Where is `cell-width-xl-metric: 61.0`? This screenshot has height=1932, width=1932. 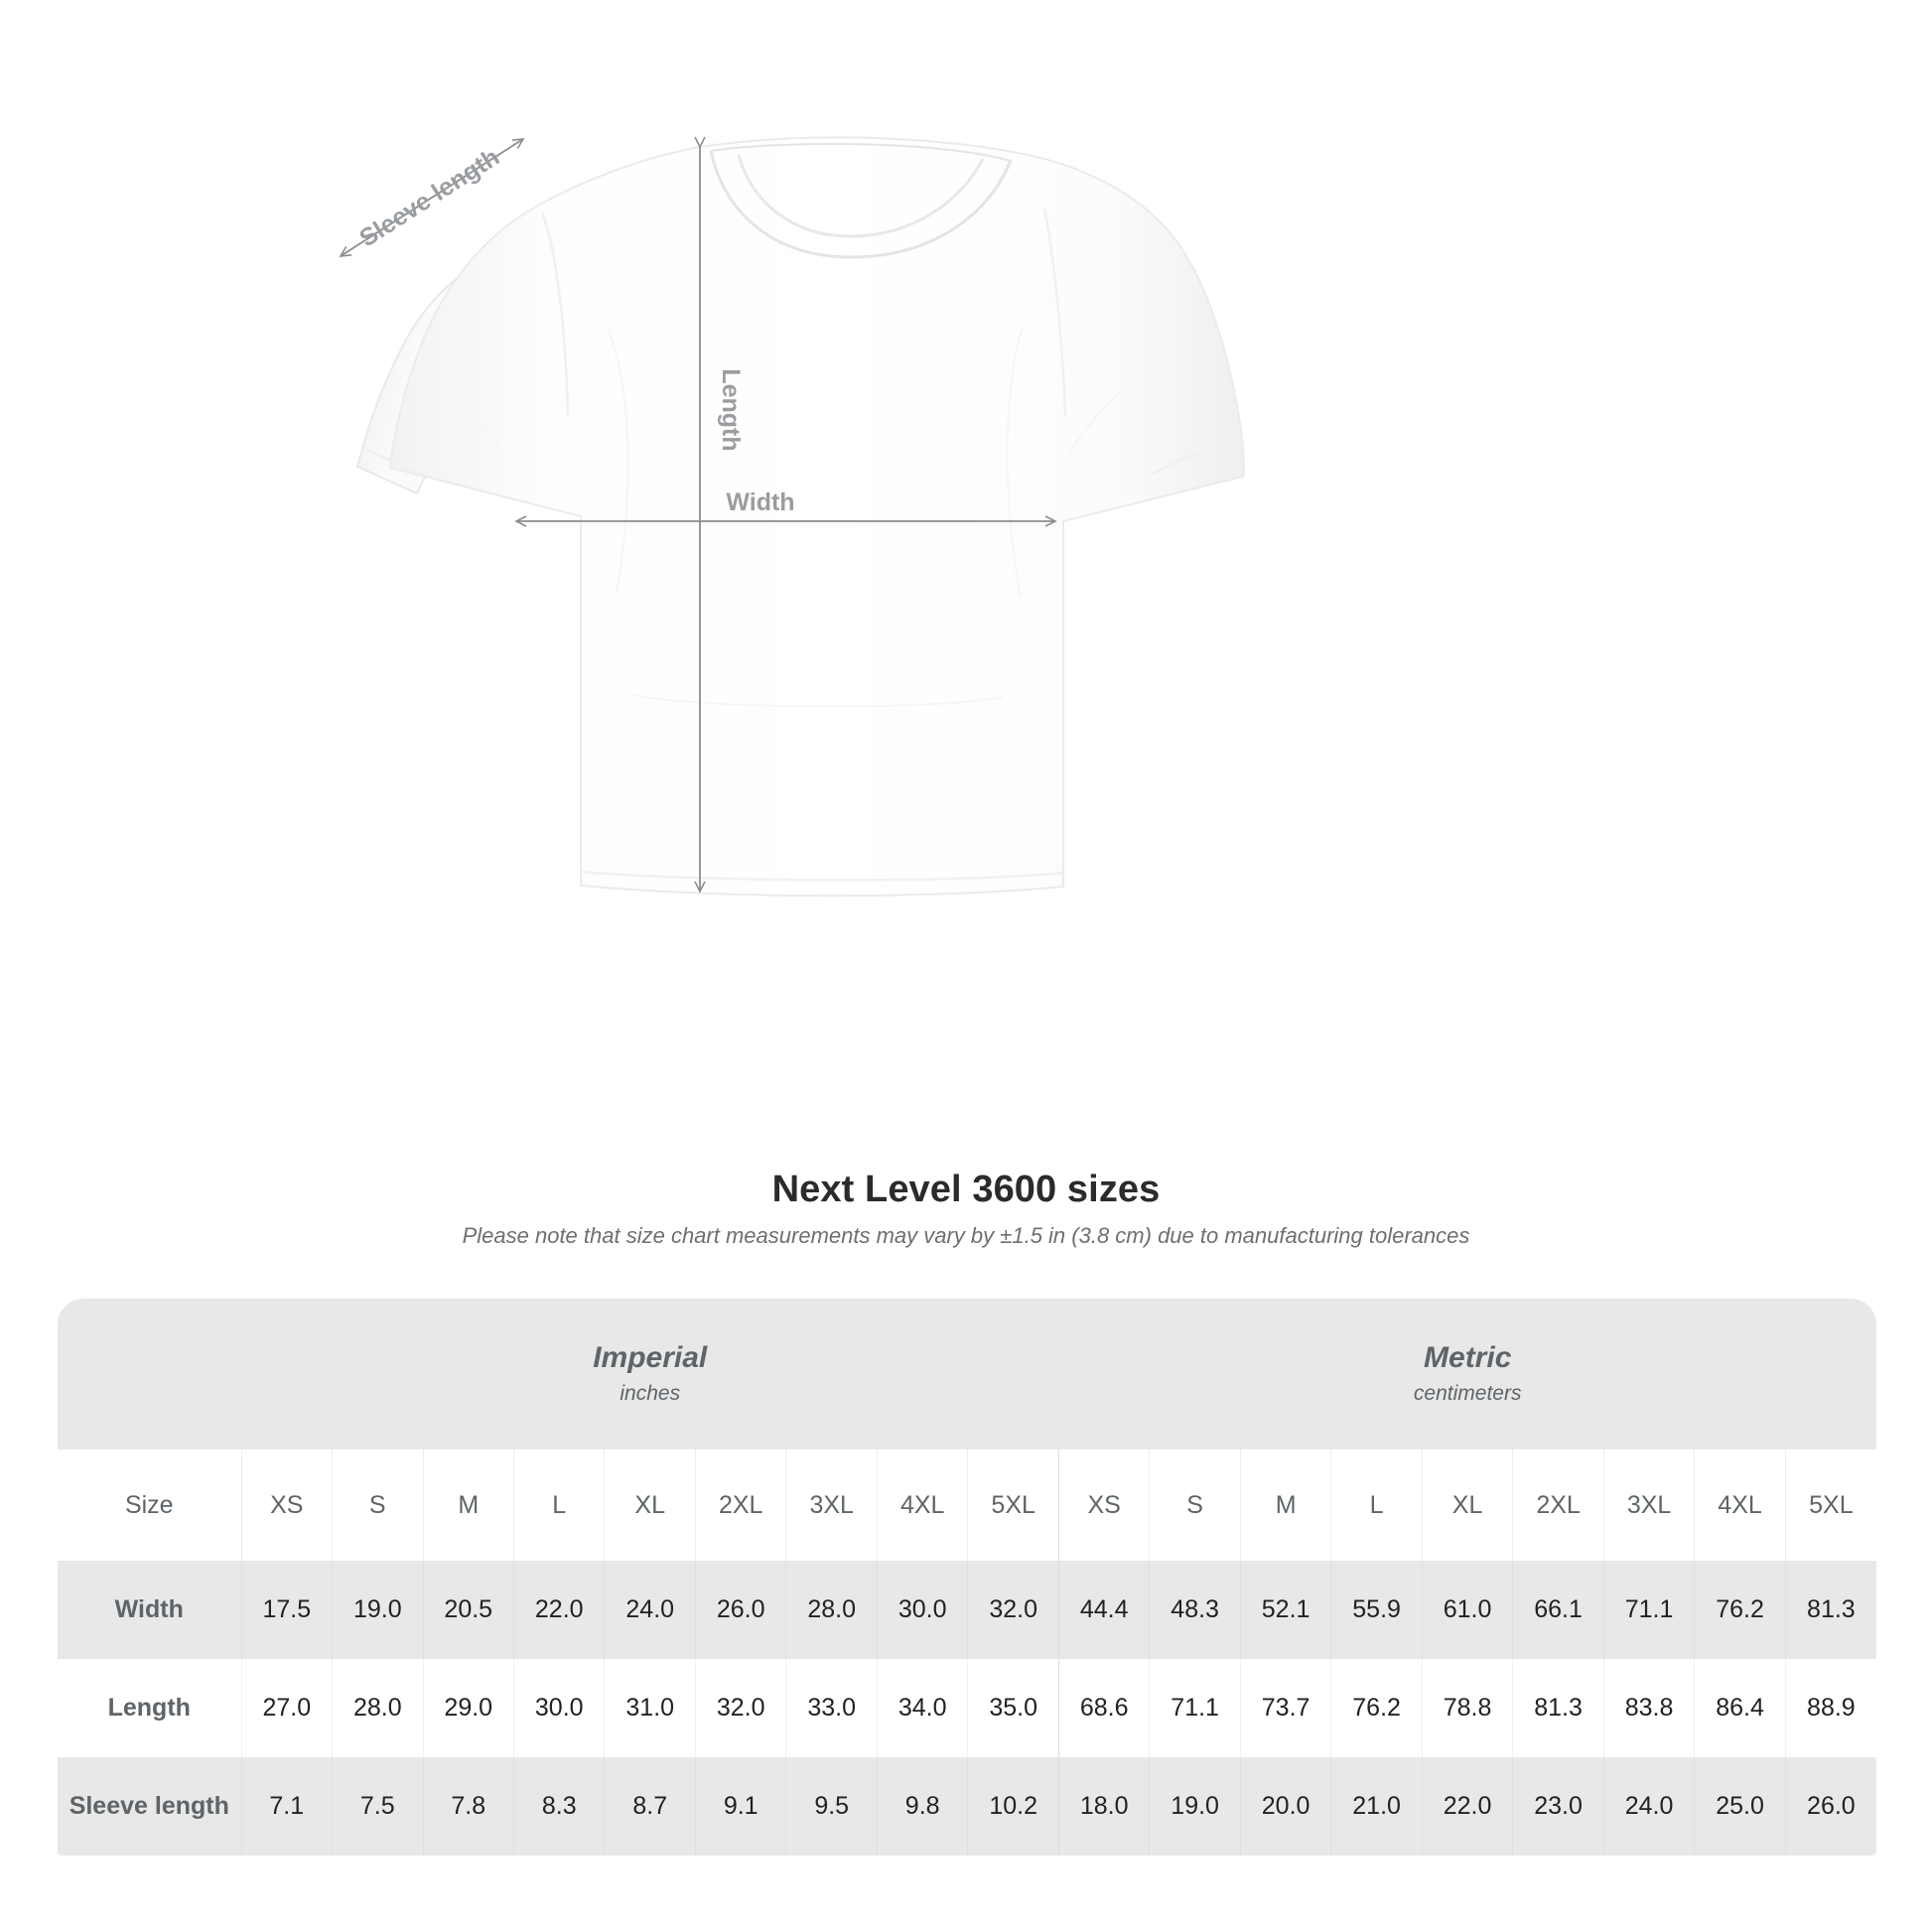 cell-width-xl-metric: 61.0 is located at coordinates (1468, 1610).